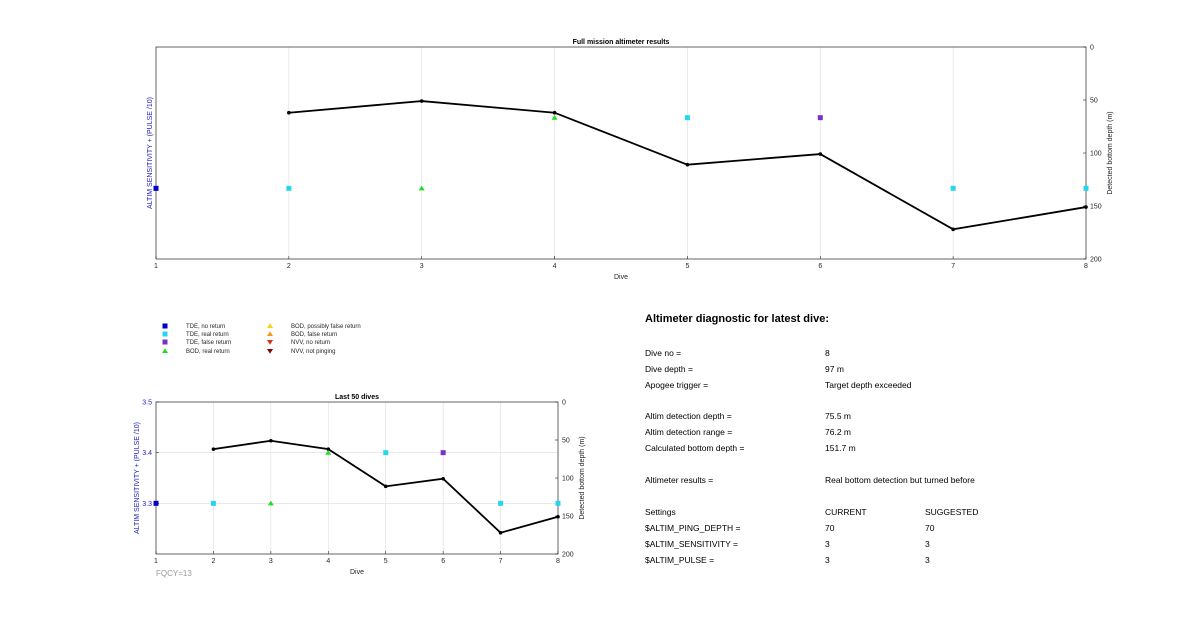  What do you see at coordinates (905, 529) in the screenshot?
I see `setting-row-ping-depth: $ALTIM_PING_DEPTH = 70 70` at bounding box center [905, 529].